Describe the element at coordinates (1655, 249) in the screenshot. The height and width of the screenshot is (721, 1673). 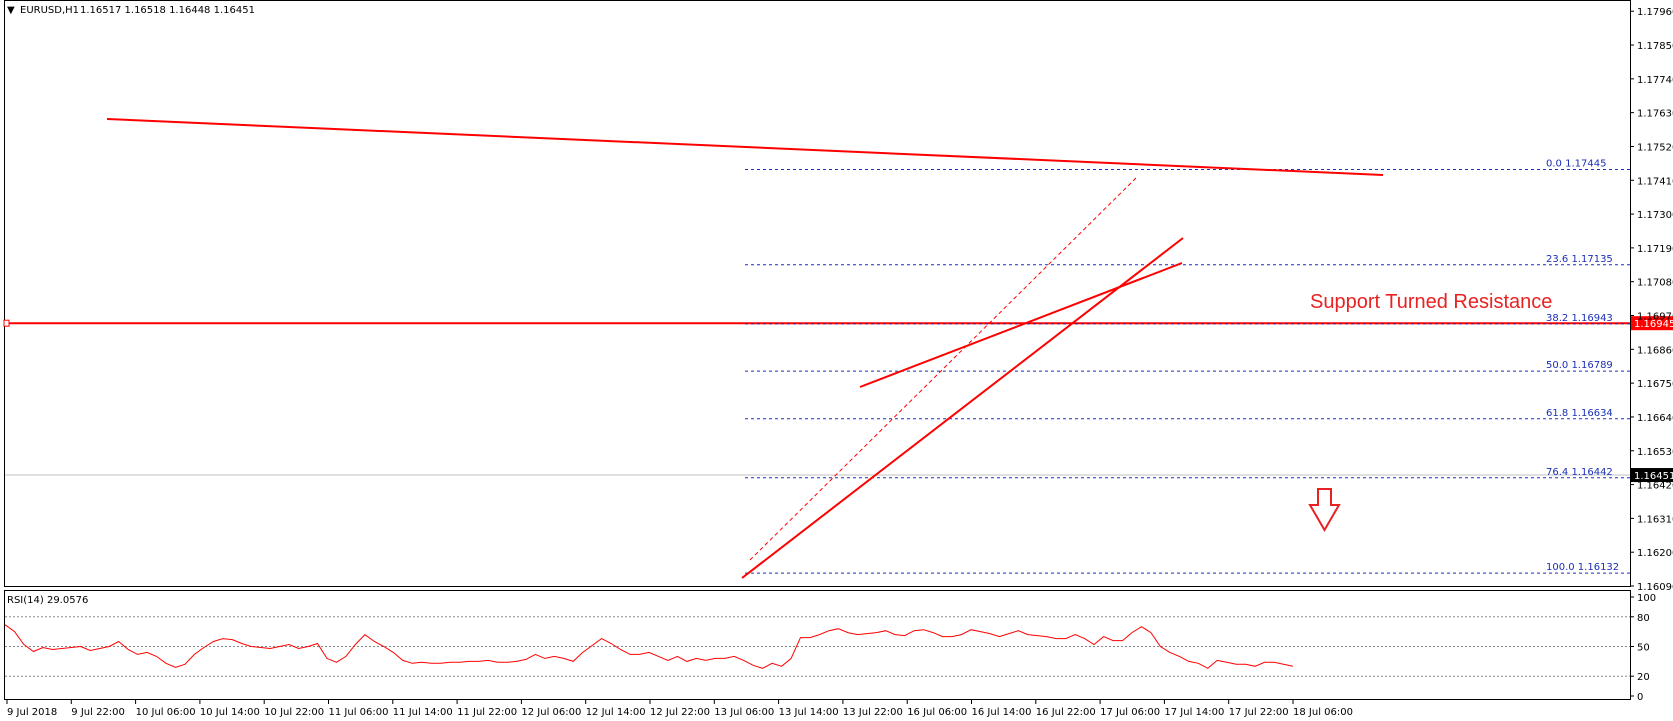
I see `price-tick-label: 1.17190` at that location.